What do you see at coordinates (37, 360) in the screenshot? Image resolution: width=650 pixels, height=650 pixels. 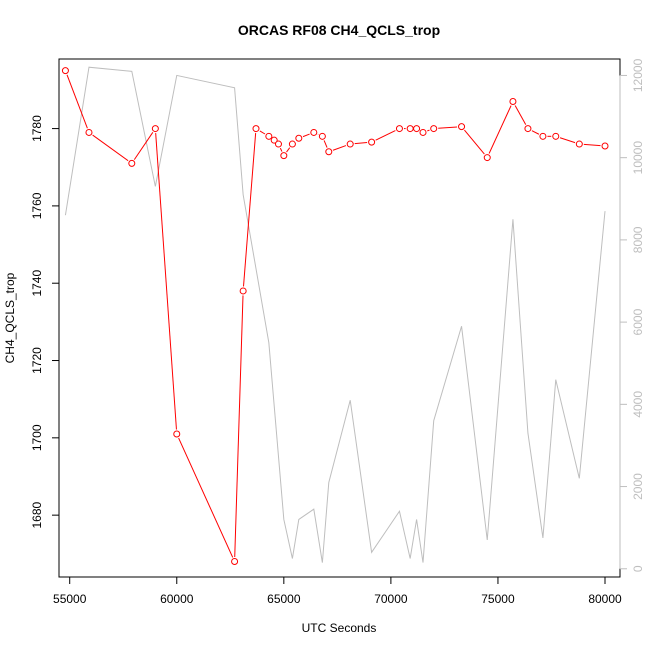 I see `y-tick-label-left: 1720` at bounding box center [37, 360].